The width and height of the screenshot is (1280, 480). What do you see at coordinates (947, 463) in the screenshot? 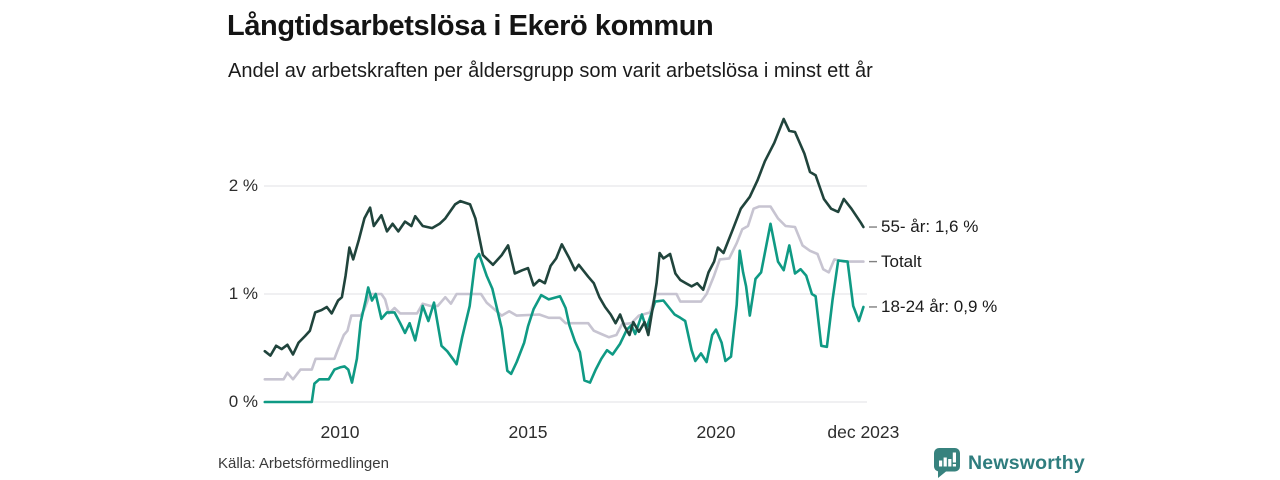
I see `newsworthy-logo-icon` at bounding box center [947, 463].